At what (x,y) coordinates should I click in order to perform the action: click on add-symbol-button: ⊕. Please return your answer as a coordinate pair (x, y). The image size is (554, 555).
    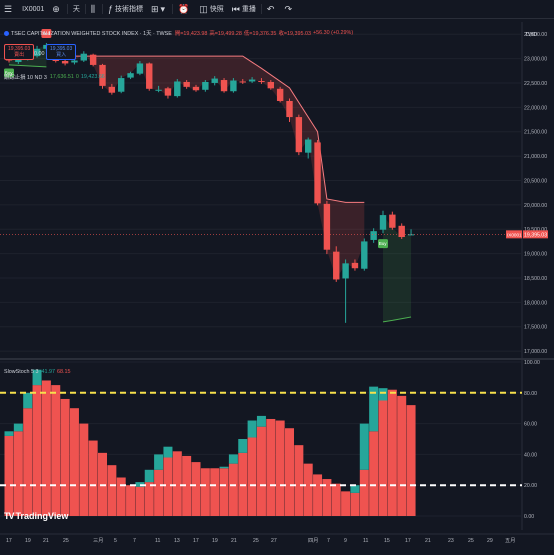
    Looking at the image, I should click on (57, 9).